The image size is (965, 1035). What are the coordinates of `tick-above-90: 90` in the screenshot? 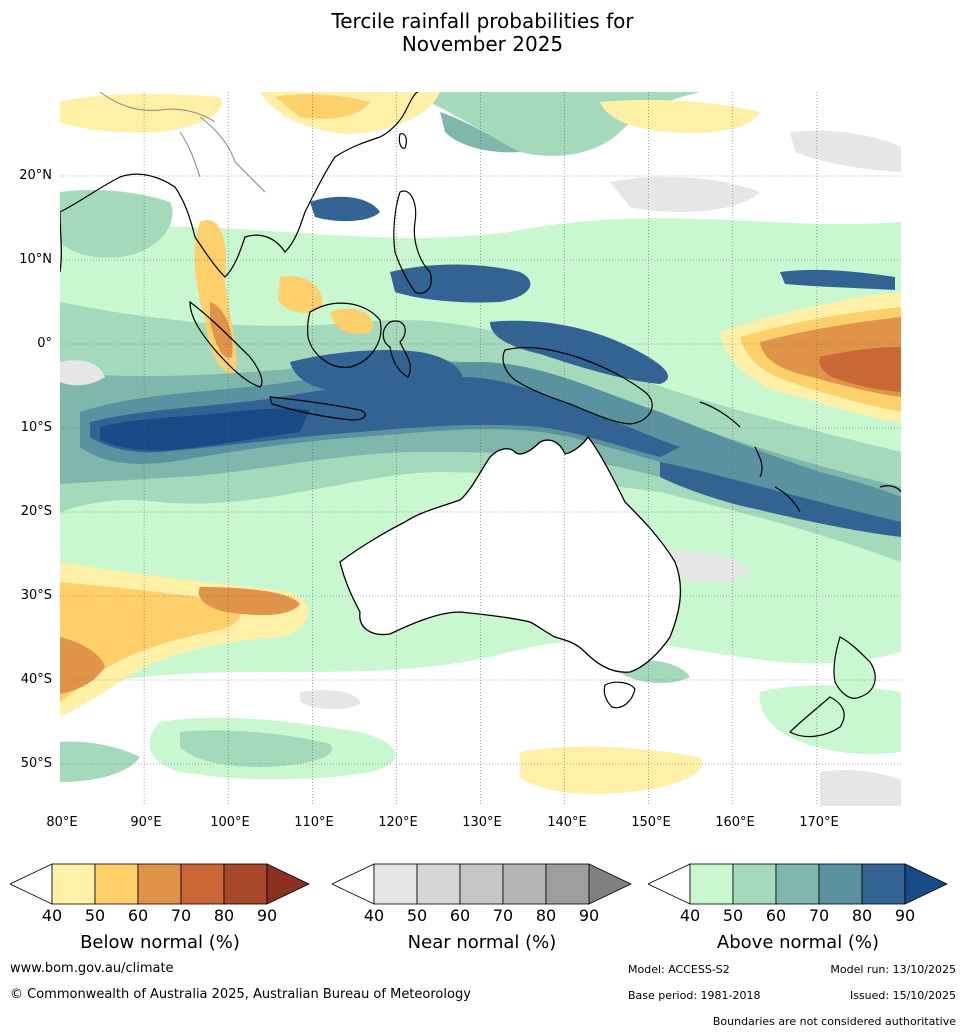 It's located at (905, 915).